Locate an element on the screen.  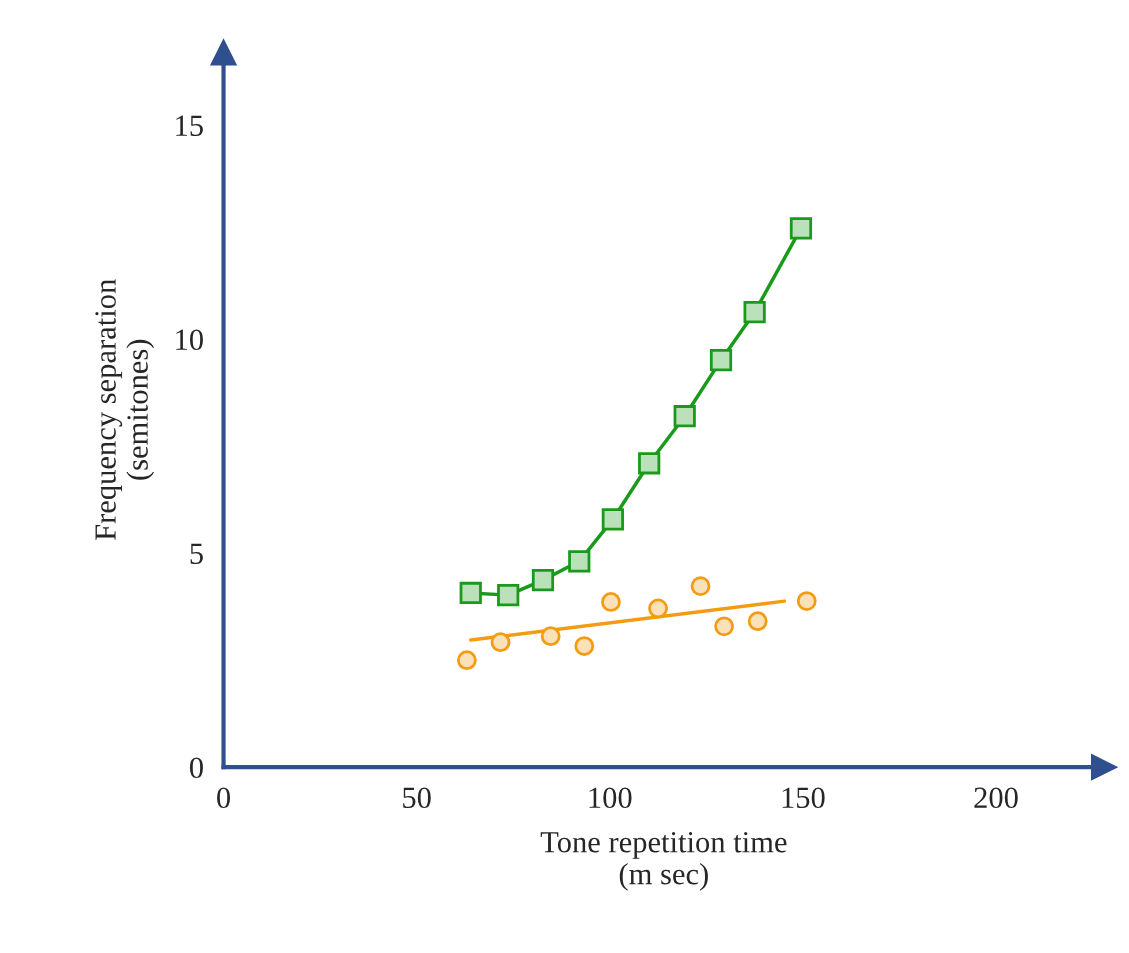
x-axis-title: Tone repetition time (m sec) is located at coordinates (663, 861).